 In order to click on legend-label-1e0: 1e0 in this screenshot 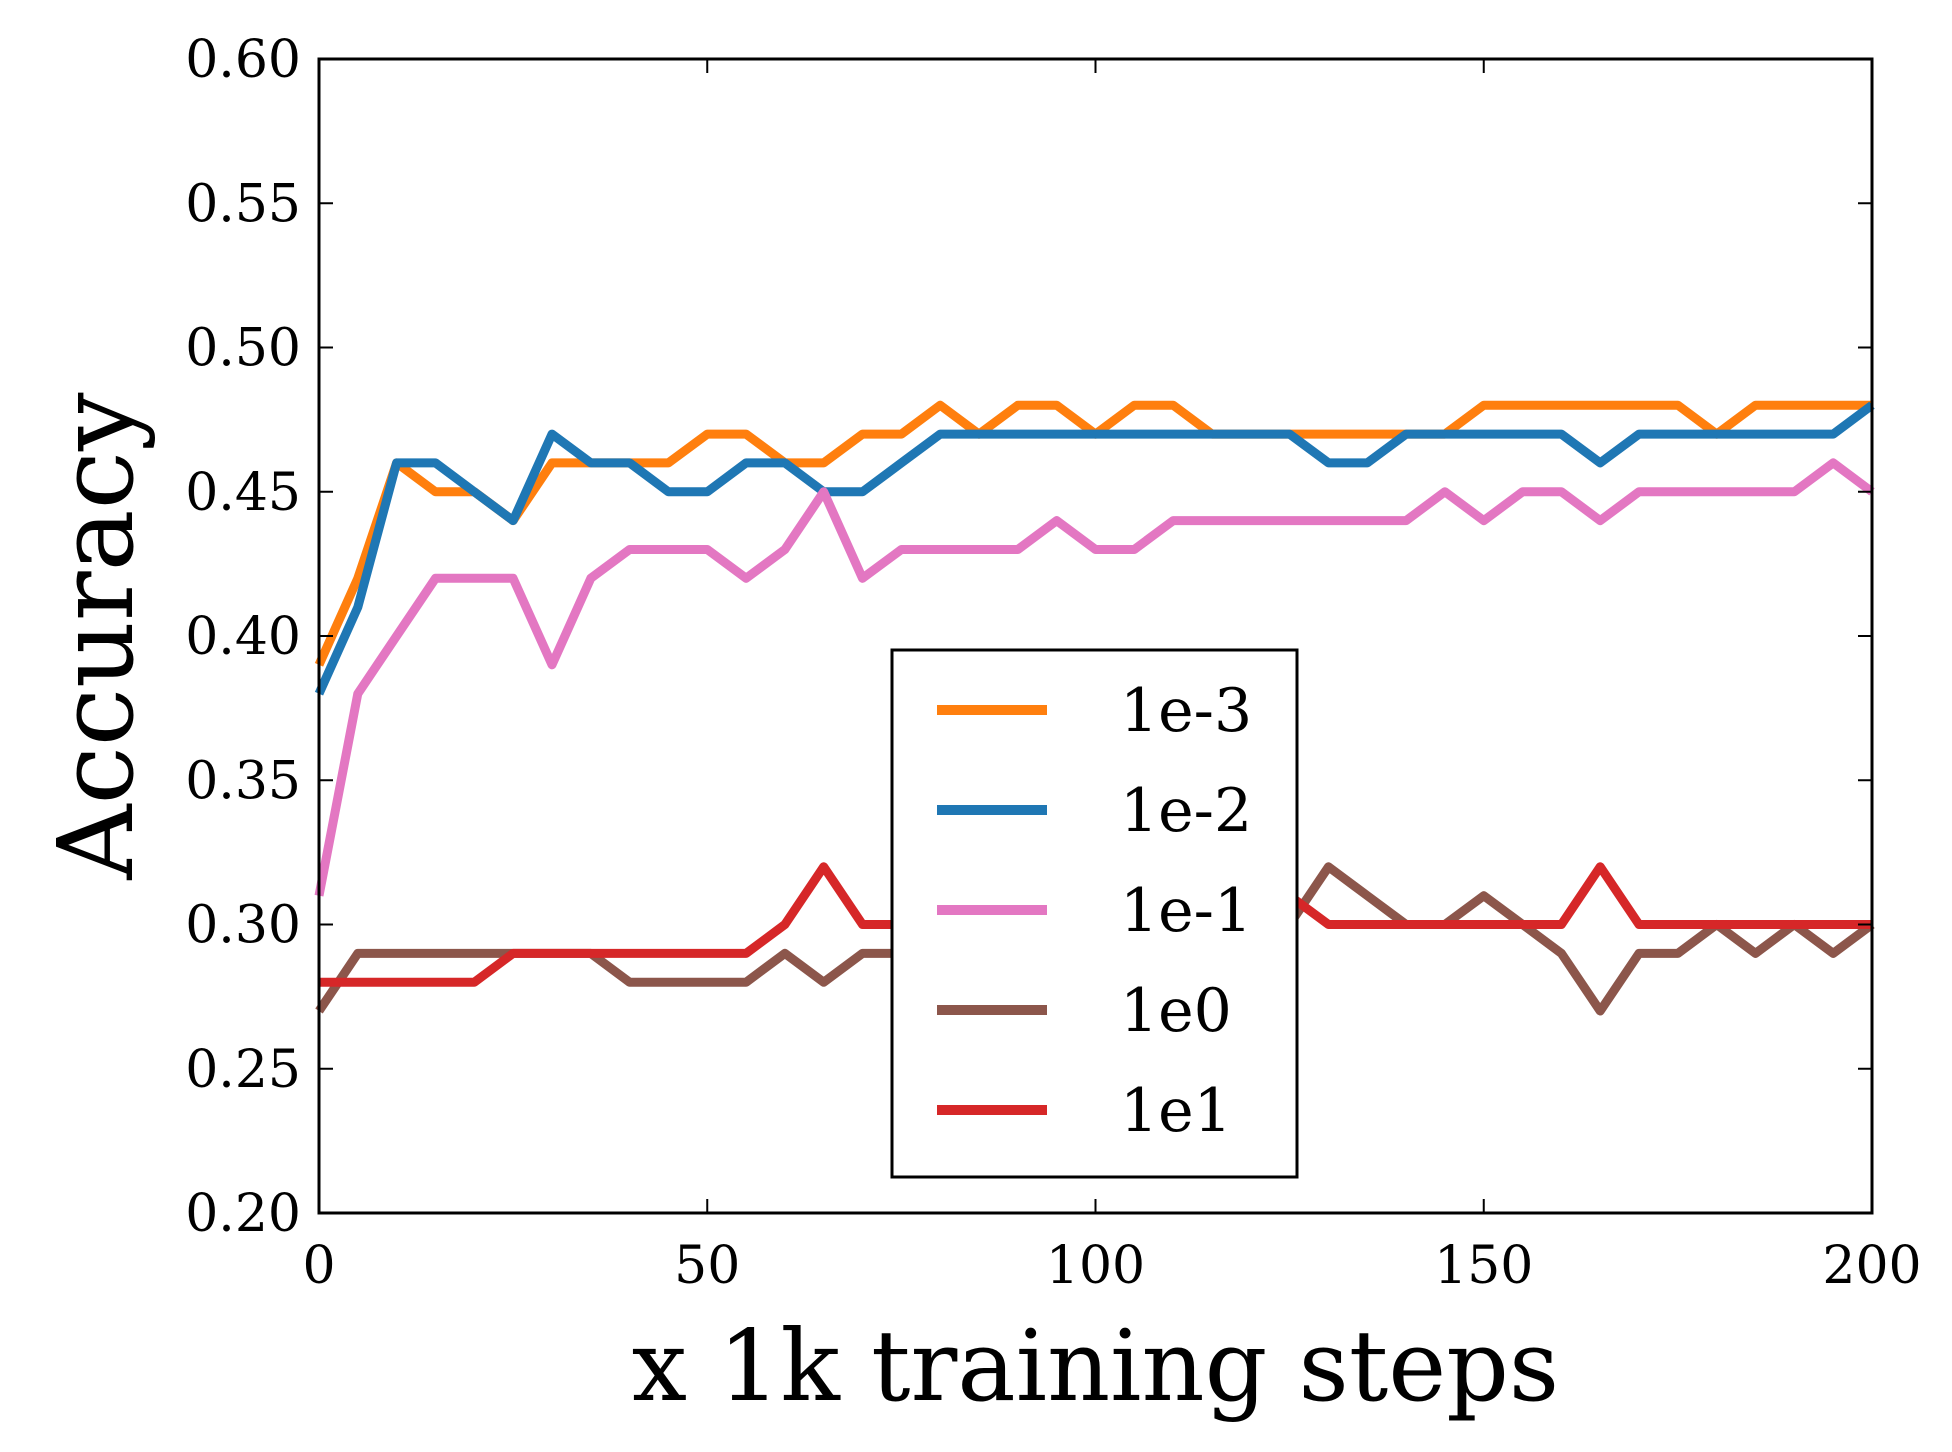, I will do `click(1176, 1011)`.